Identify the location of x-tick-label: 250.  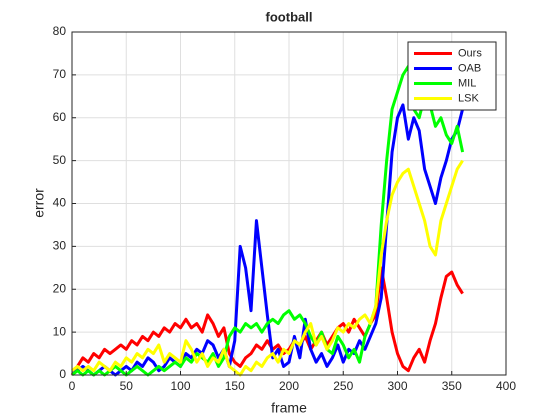
(343, 386).